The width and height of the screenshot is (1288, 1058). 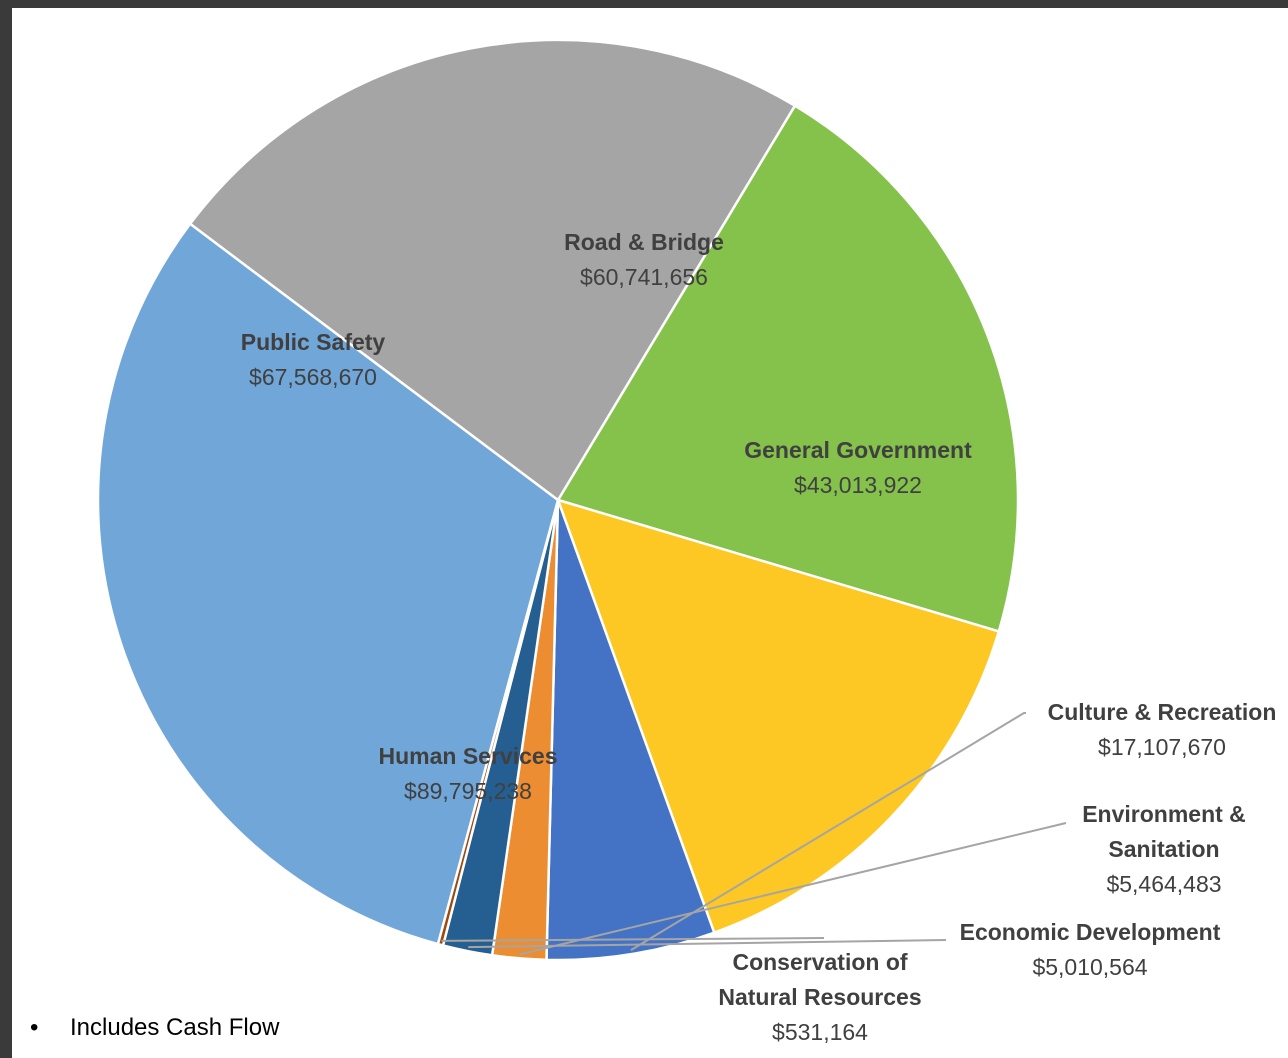 What do you see at coordinates (858, 485) in the screenshot?
I see `label-value-general-government: $43,013,922` at bounding box center [858, 485].